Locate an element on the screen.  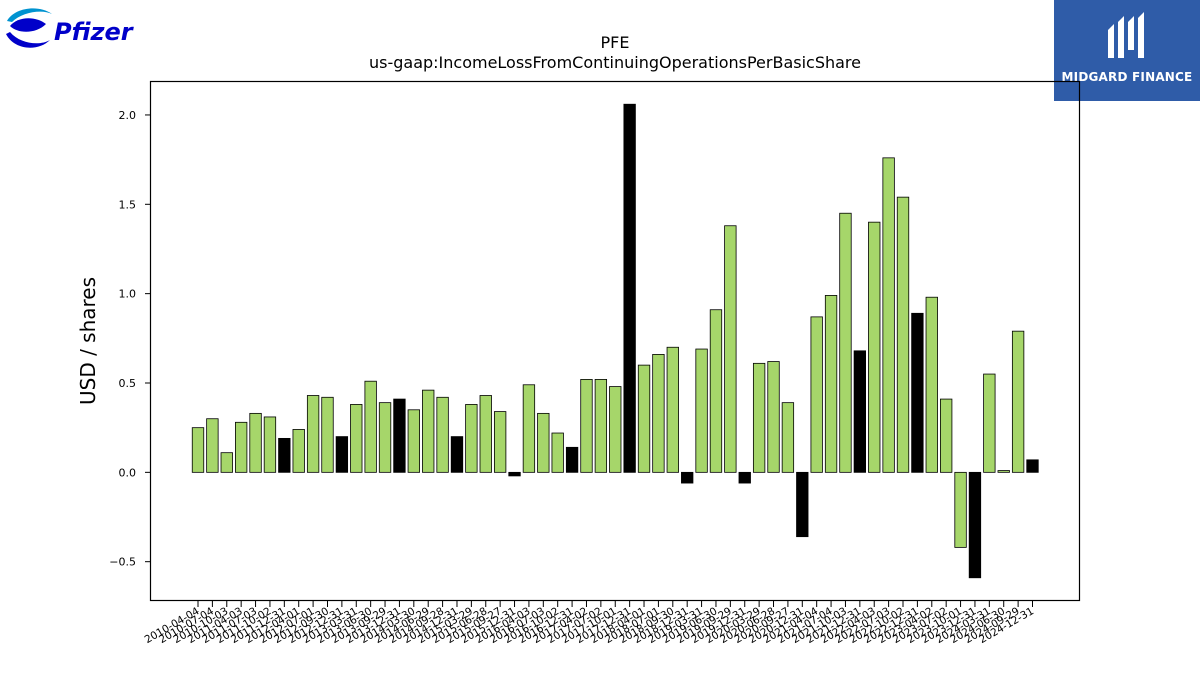
midgard-finance-wordmark: MIDGARD FINANCE is located at coordinates (1127, 77).